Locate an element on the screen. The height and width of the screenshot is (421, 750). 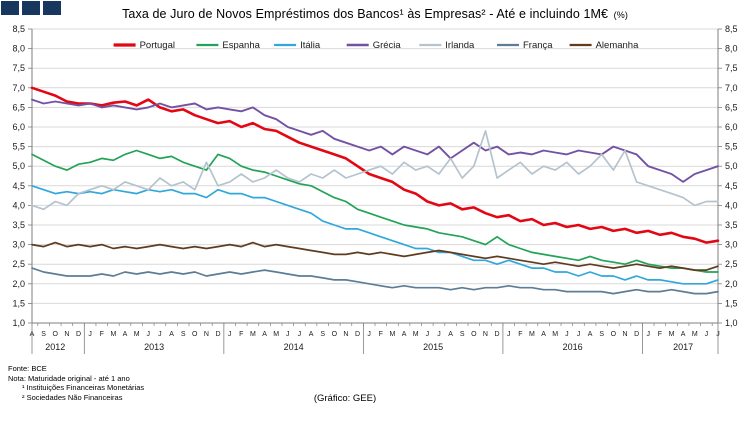
svg-text: 2015 is located at coordinates (433, 347).